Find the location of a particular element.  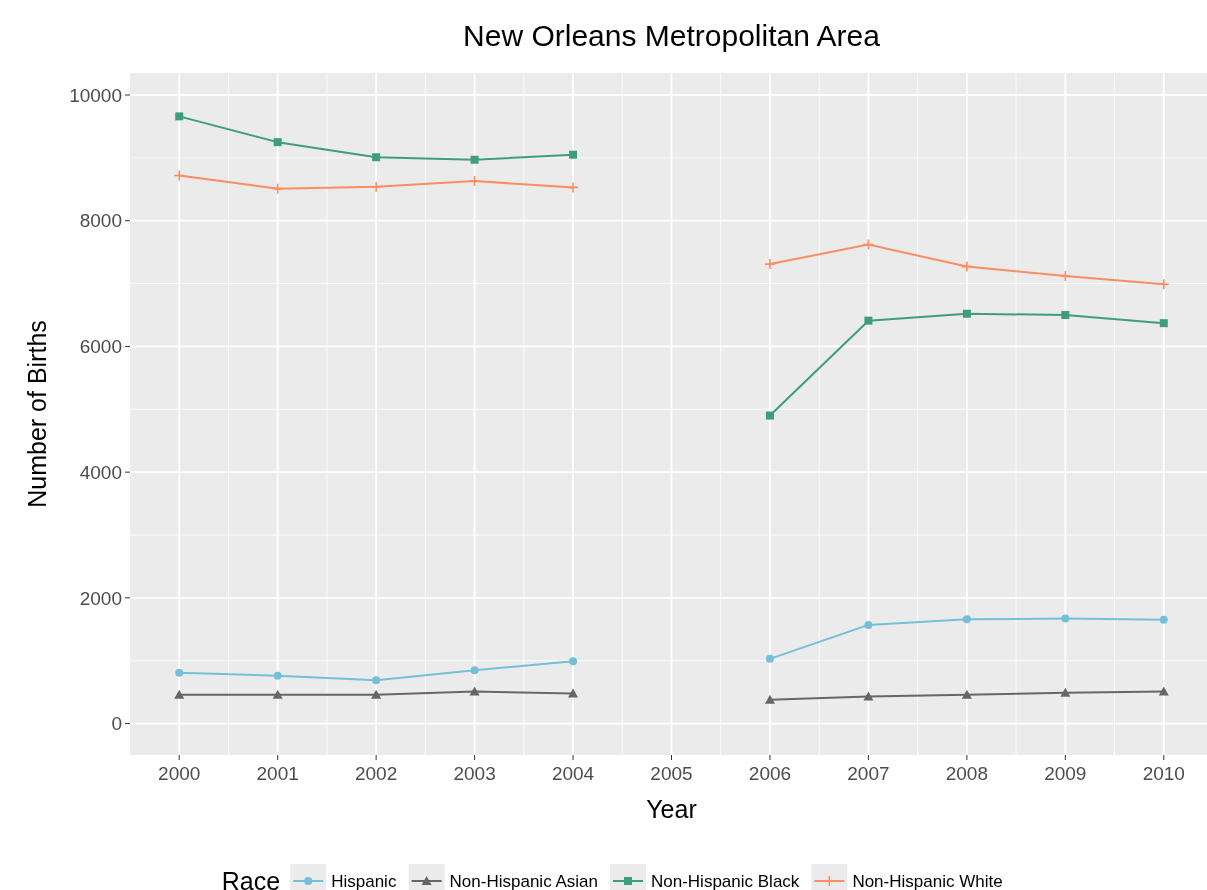

x-tick-label: 2004 is located at coordinates (573, 773).